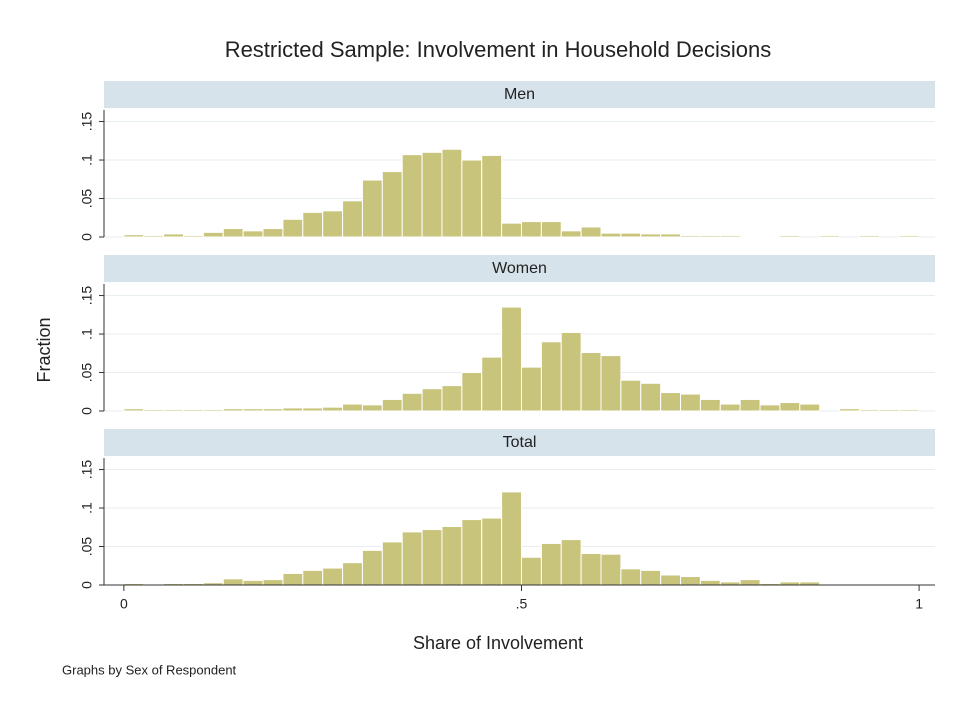  Describe the element at coordinates (919, 604) in the screenshot. I see `x-tick-label: 1` at that location.